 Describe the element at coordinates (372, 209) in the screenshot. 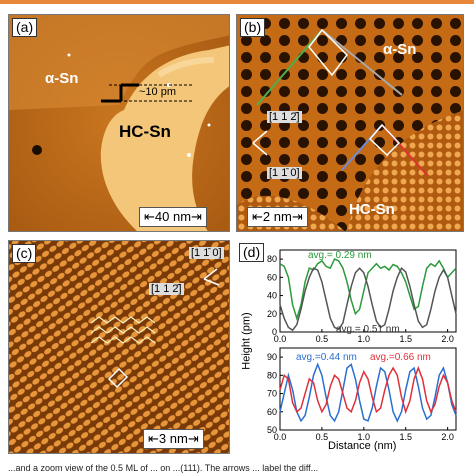

I see `hc-sn-label-b: HC-Sn` at that location.